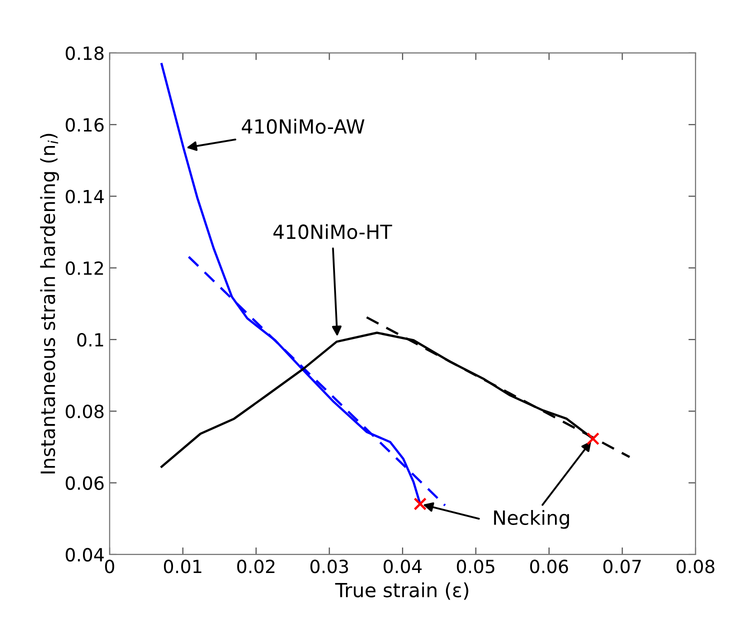  I want to click on x-tick-label: 0.05, so click(475, 567).